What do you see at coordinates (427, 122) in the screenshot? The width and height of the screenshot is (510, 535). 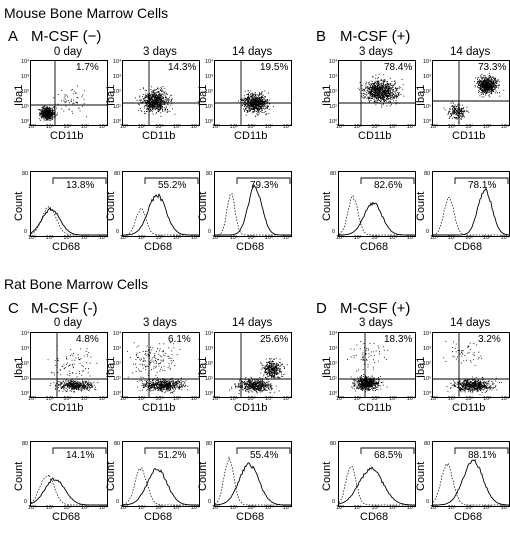 I see `y-tick-label: 10⁰` at bounding box center [427, 122].